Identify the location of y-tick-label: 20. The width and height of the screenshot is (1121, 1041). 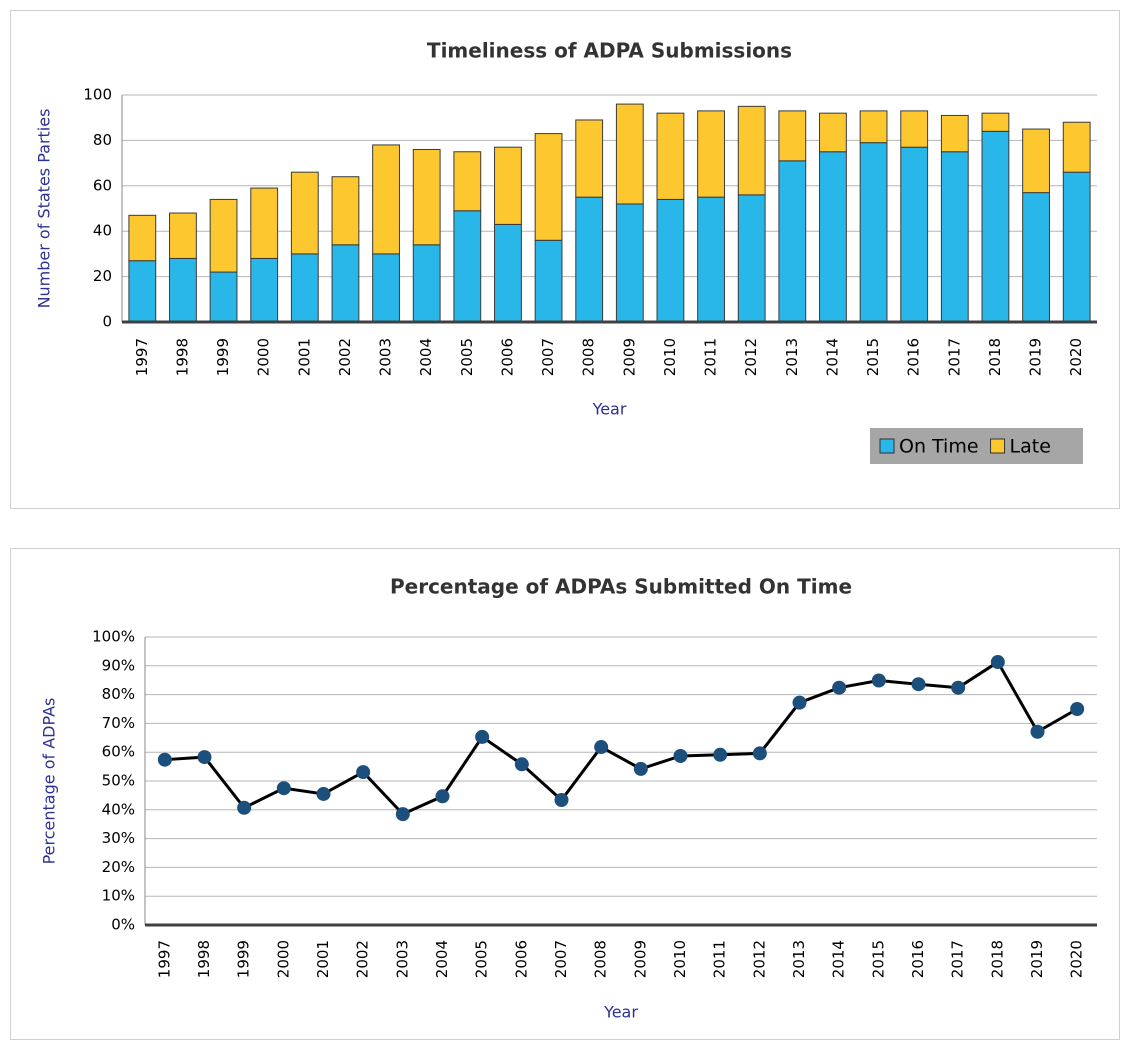
(102, 276).